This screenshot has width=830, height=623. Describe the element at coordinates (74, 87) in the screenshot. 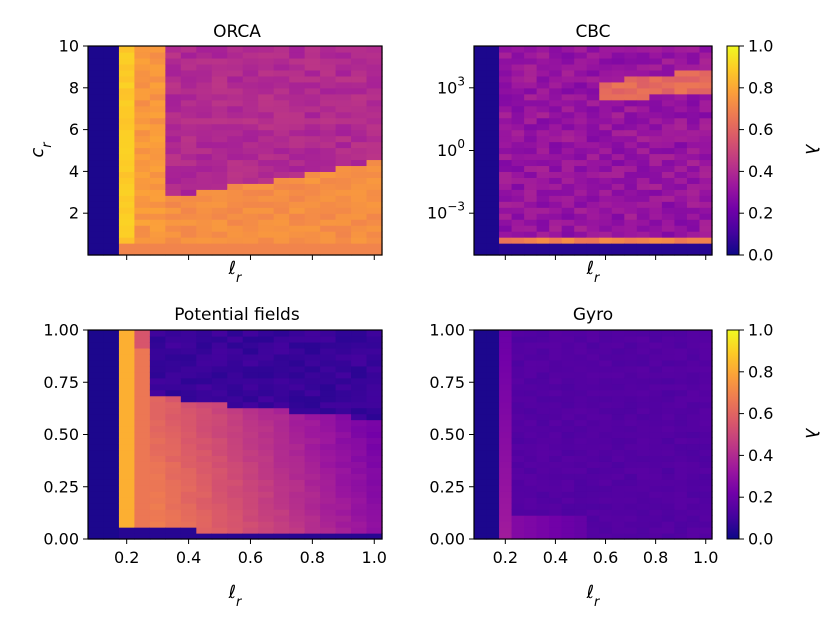

I see `y-tick-label: 8` at that location.